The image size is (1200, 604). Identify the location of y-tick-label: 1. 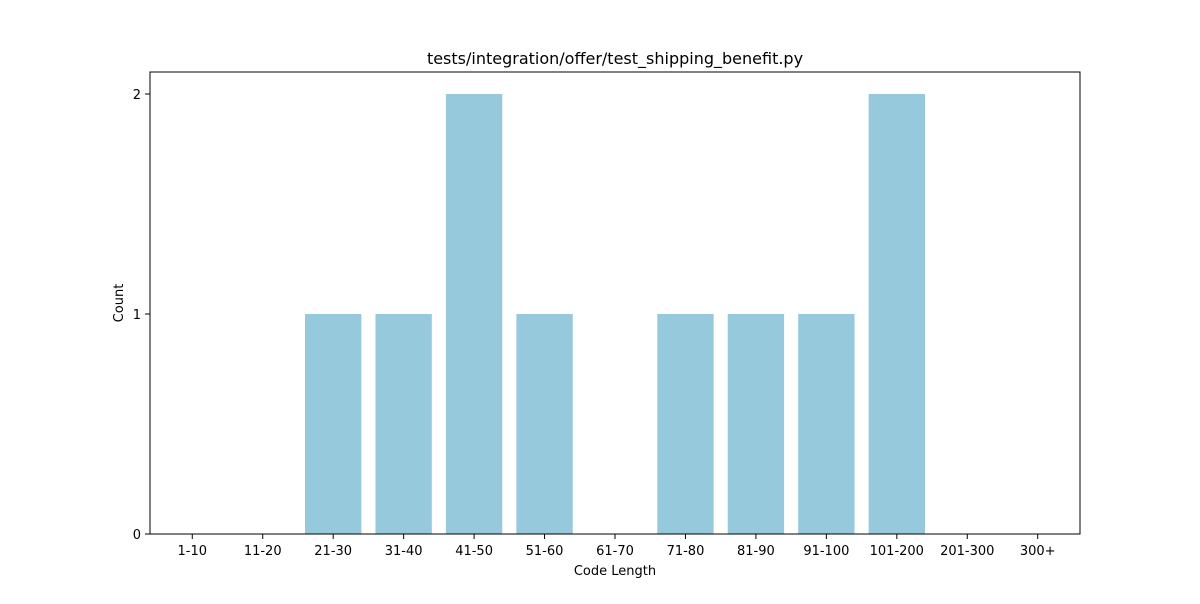
(137, 315).